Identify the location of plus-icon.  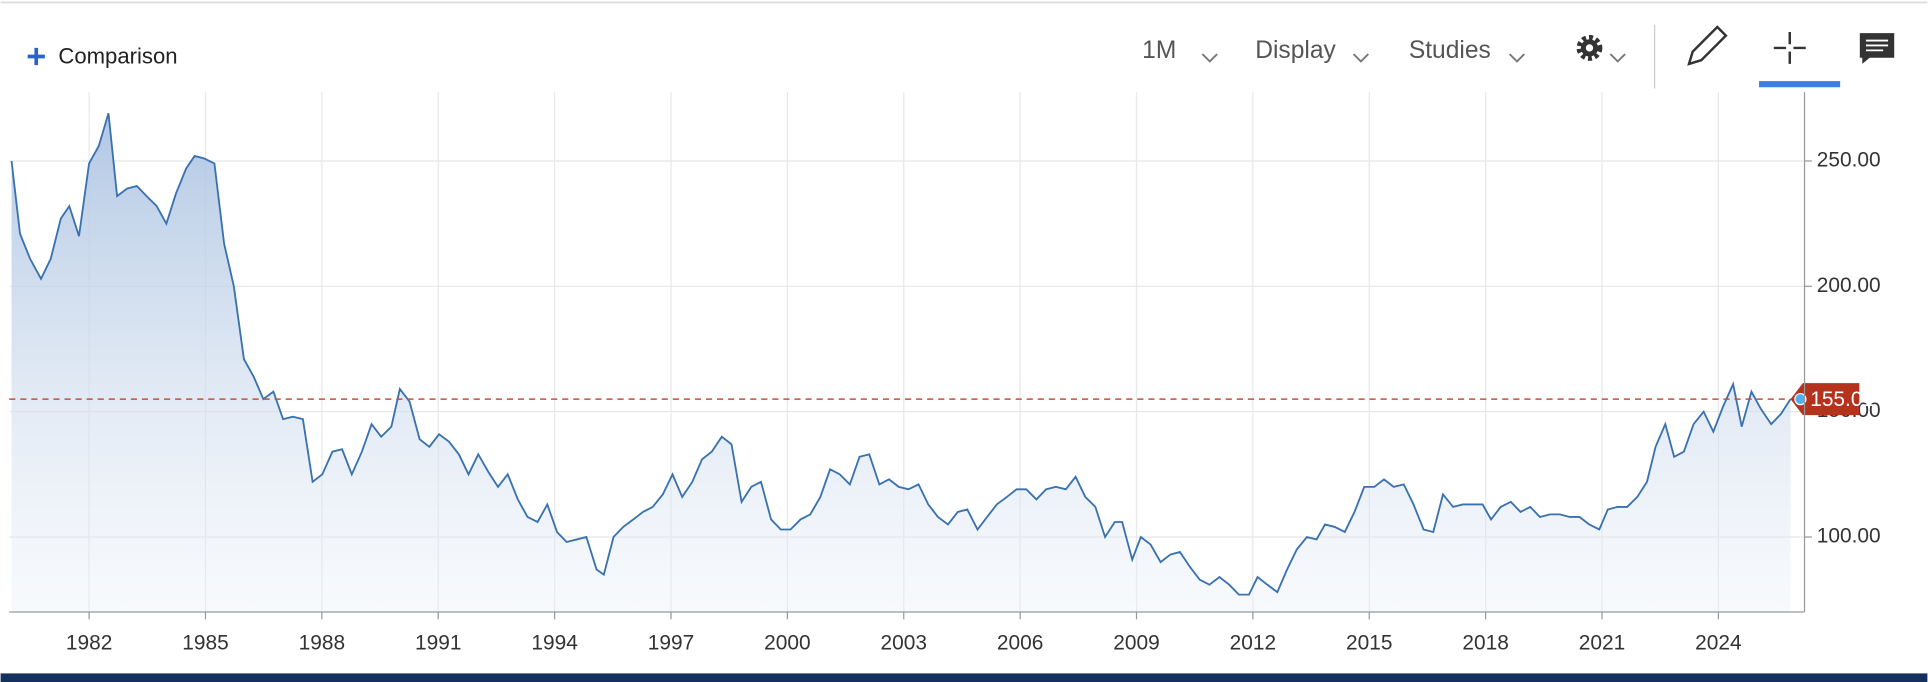
(36, 56).